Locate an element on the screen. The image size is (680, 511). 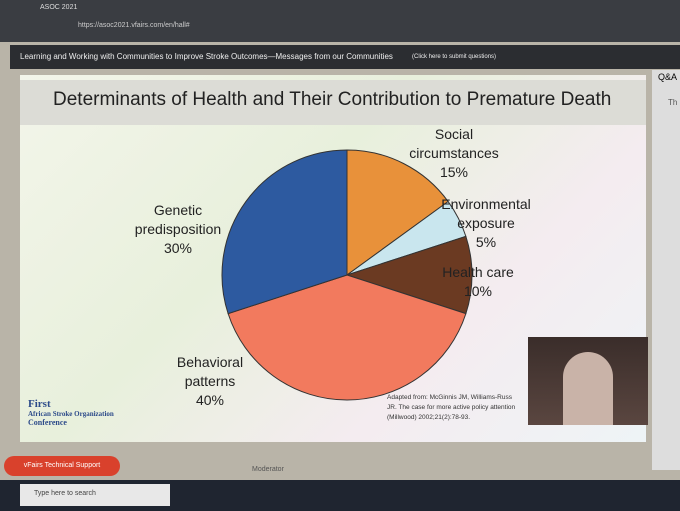
logo-line: Conference is located at coordinates (47, 422).